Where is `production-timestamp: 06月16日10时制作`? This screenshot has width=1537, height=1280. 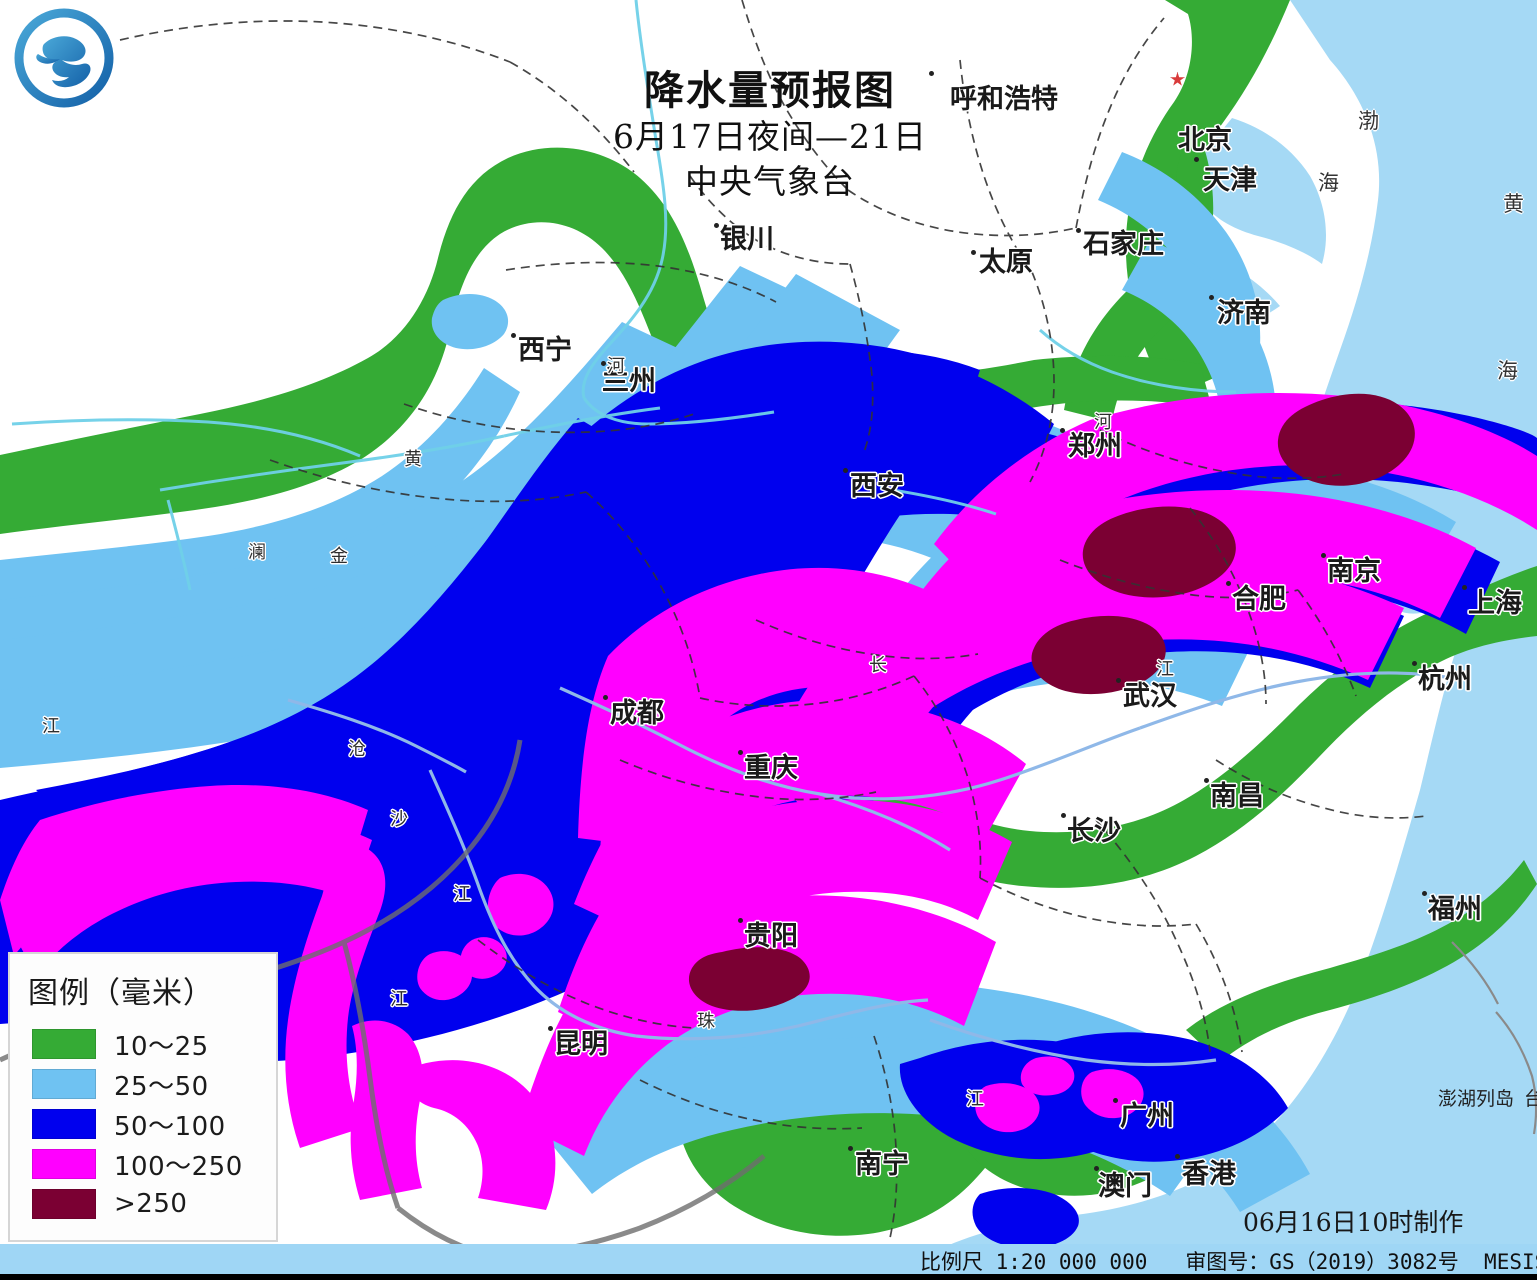
production-timestamp: 06月16日10时制作 is located at coordinates (1353, 1222).